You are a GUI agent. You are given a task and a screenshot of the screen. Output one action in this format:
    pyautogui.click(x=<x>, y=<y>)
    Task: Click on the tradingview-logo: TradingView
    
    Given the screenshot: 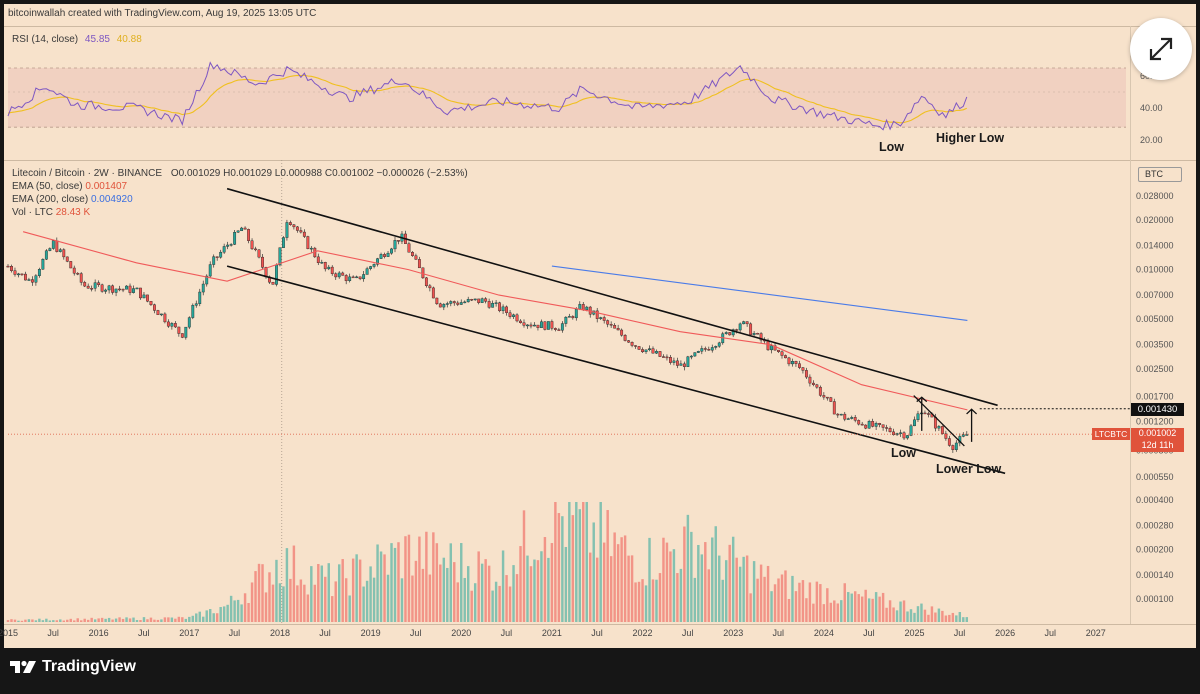 What is the action you would take?
    pyautogui.click(x=73, y=667)
    